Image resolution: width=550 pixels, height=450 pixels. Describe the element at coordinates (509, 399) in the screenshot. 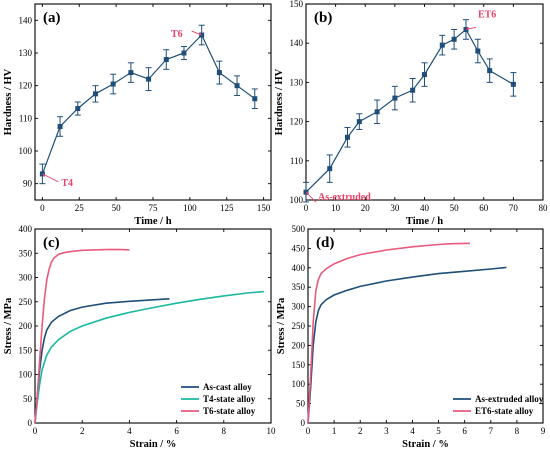

I see `legend-label: As-extruded alloy` at that location.